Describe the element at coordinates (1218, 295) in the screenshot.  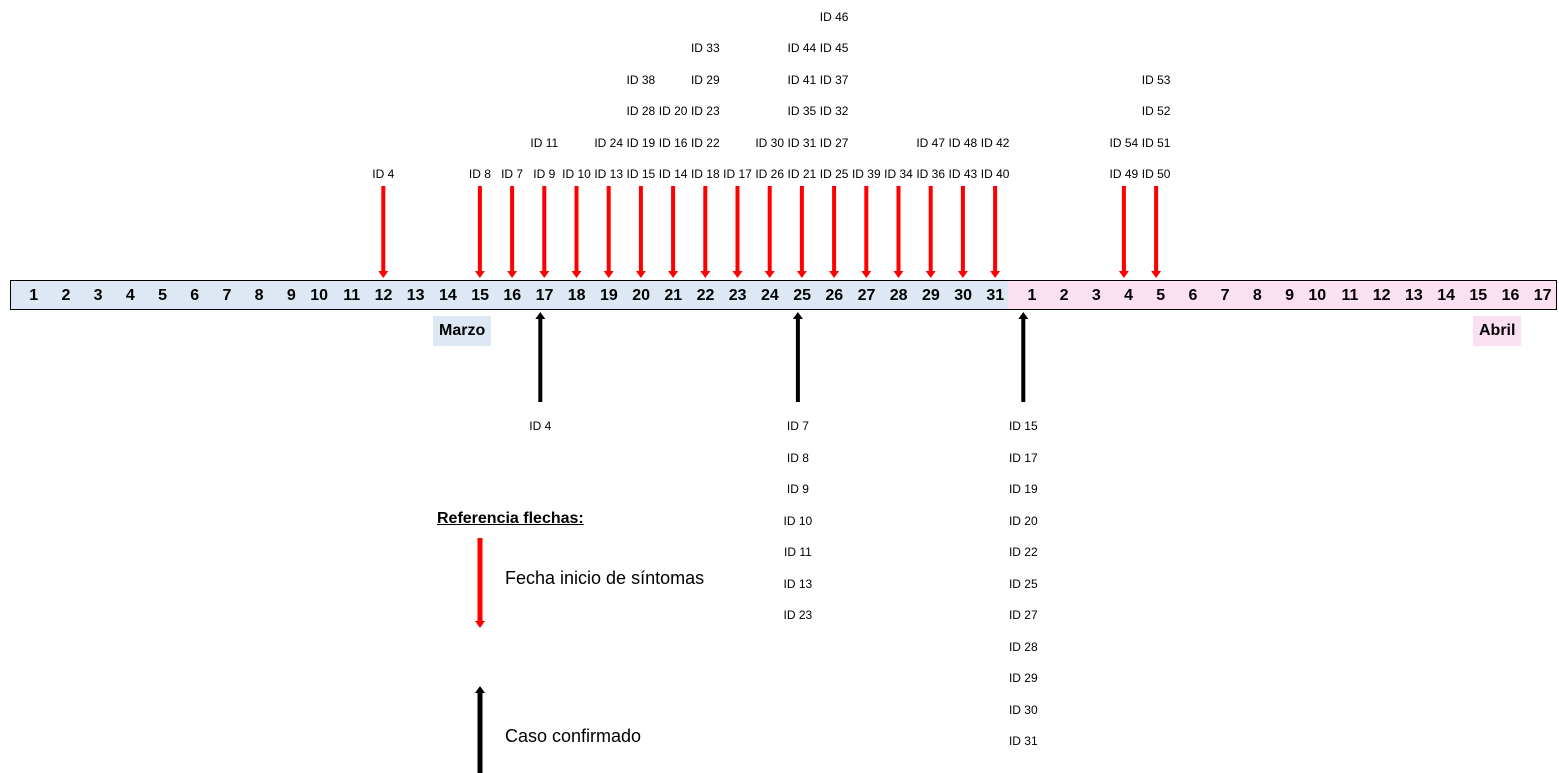
I see `day-cell-april: 7` at that location.